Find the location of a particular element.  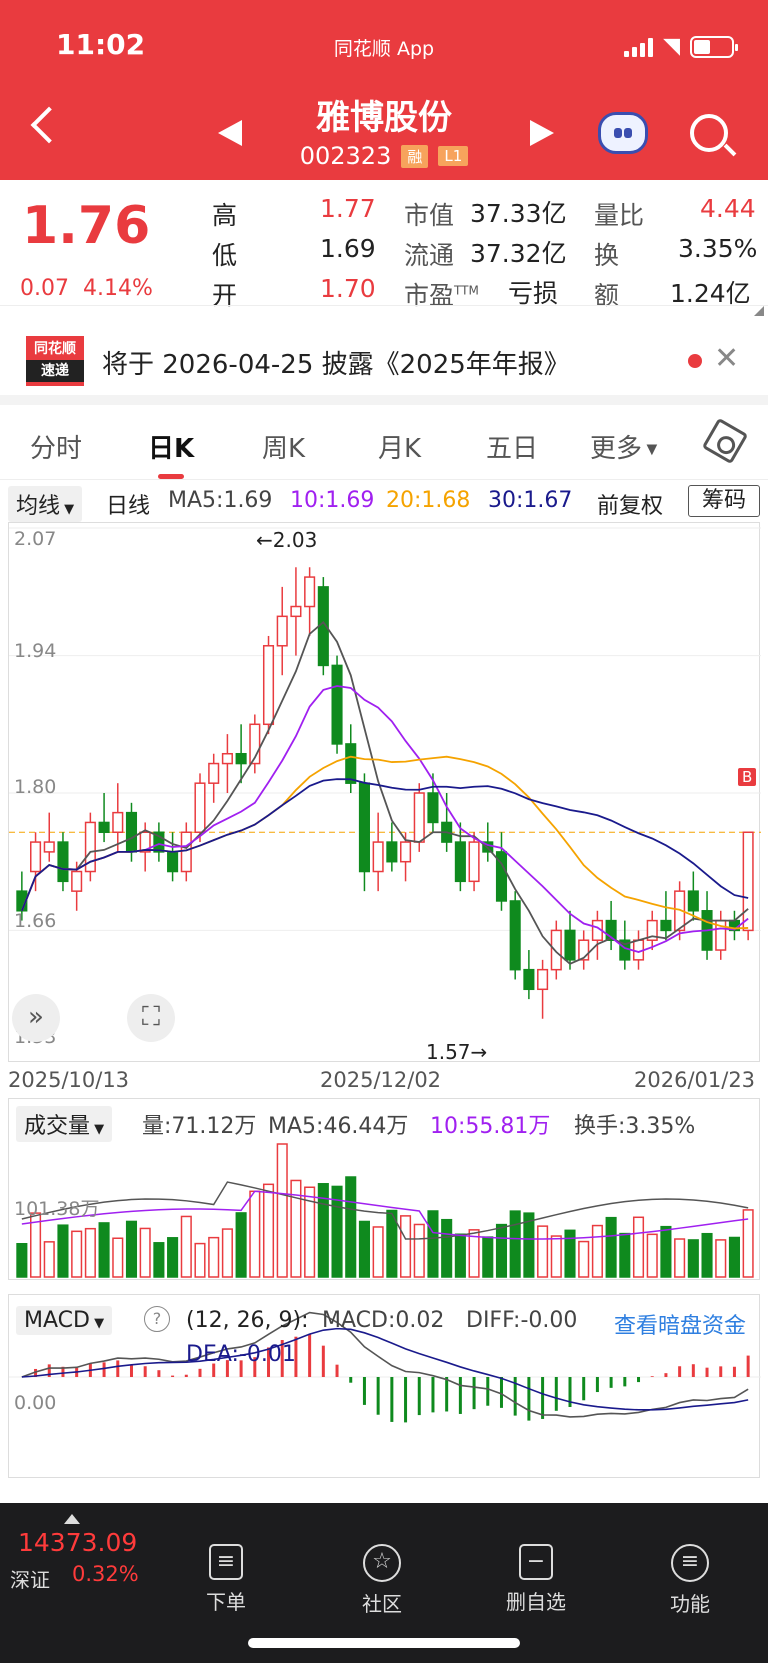

ma10-value: 10:1.69 is located at coordinates (332, 500).